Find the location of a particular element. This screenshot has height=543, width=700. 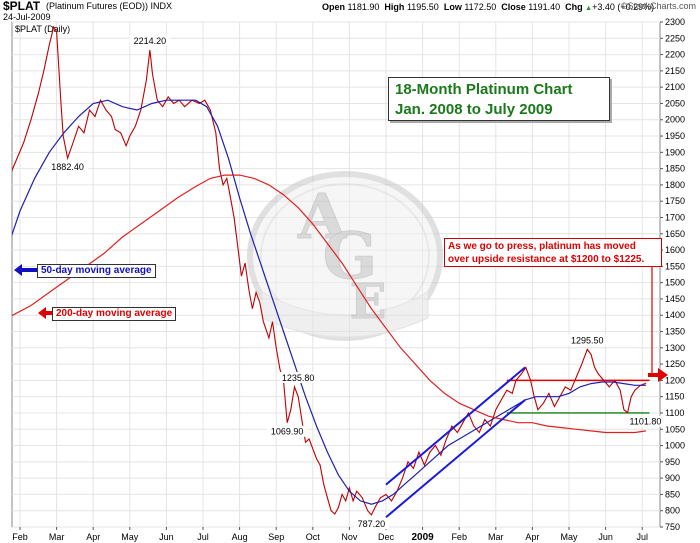

note-line-1: As we go to press, platinum has moved is located at coordinates (542, 246).